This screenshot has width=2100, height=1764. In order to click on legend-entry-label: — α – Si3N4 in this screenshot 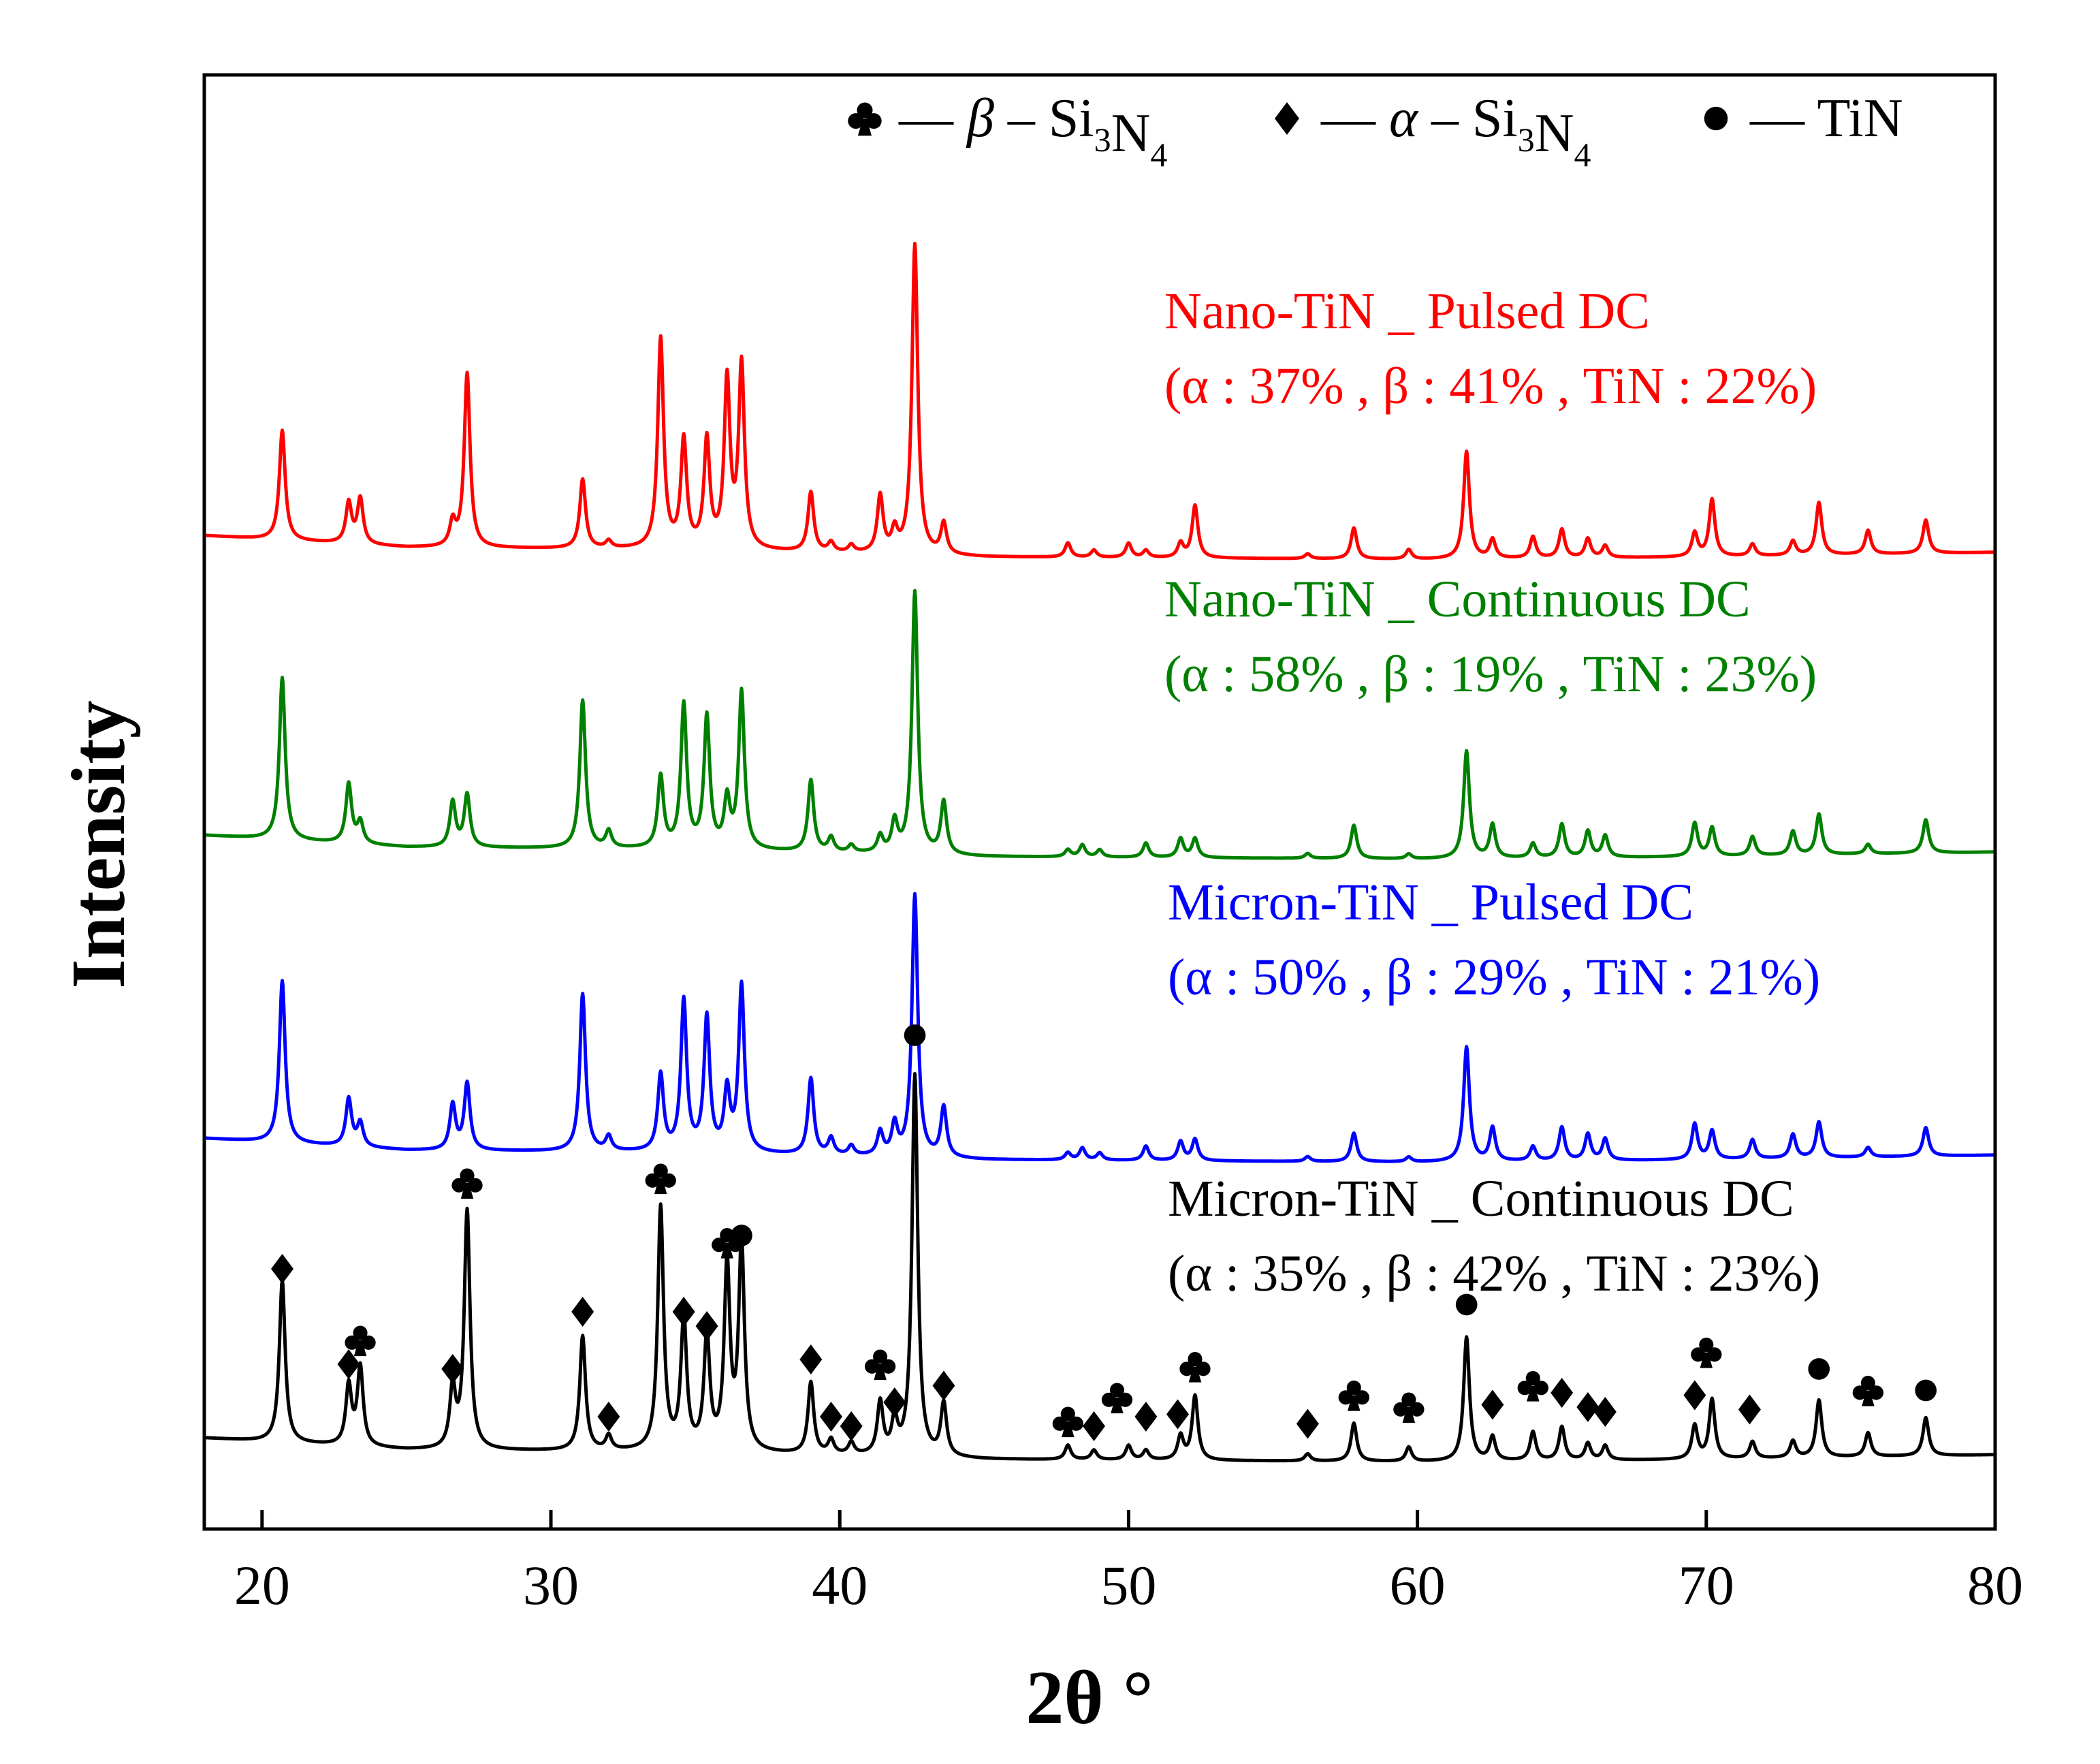, I will do `click(1456, 131)`.